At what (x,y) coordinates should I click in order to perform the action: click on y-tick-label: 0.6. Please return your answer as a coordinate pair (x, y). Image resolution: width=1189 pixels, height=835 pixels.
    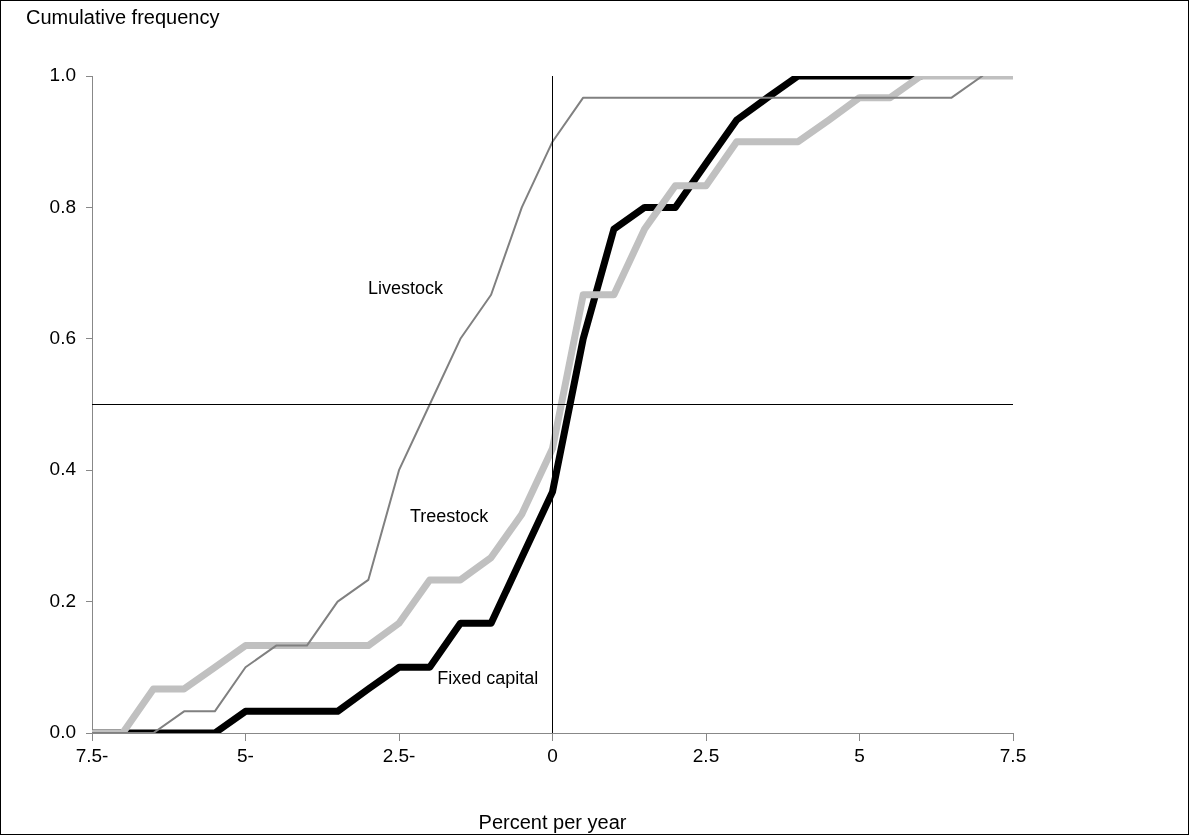
    Looking at the image, I should click on (62, 338).